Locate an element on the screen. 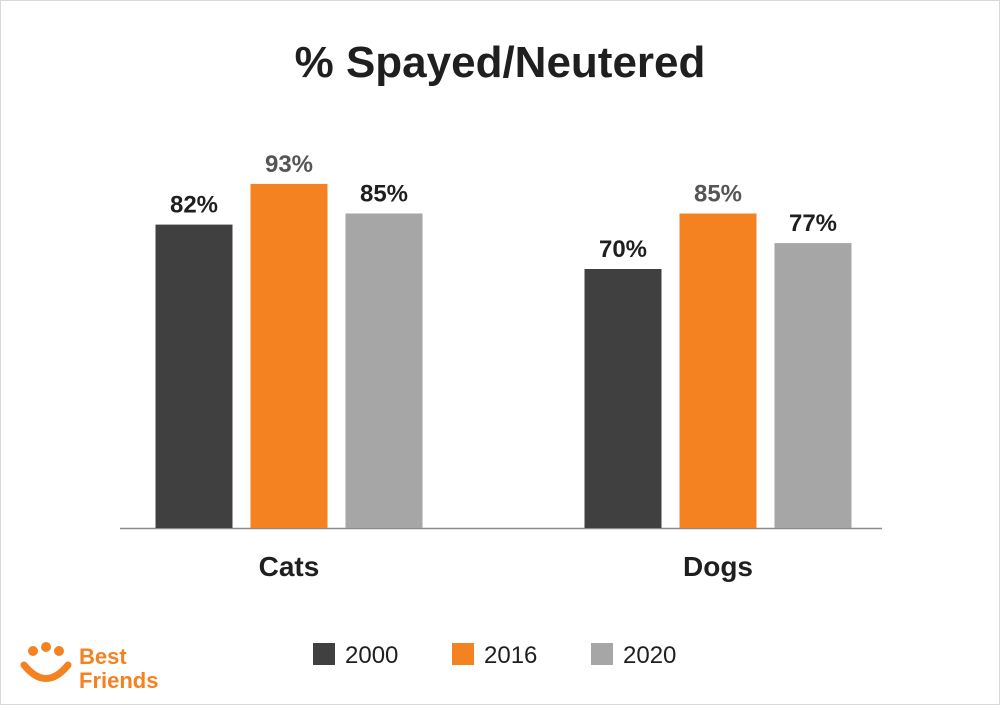 This screenshot has height=705, width=1000. brand-logo: Best Friends is located at coordinates (89, 667).